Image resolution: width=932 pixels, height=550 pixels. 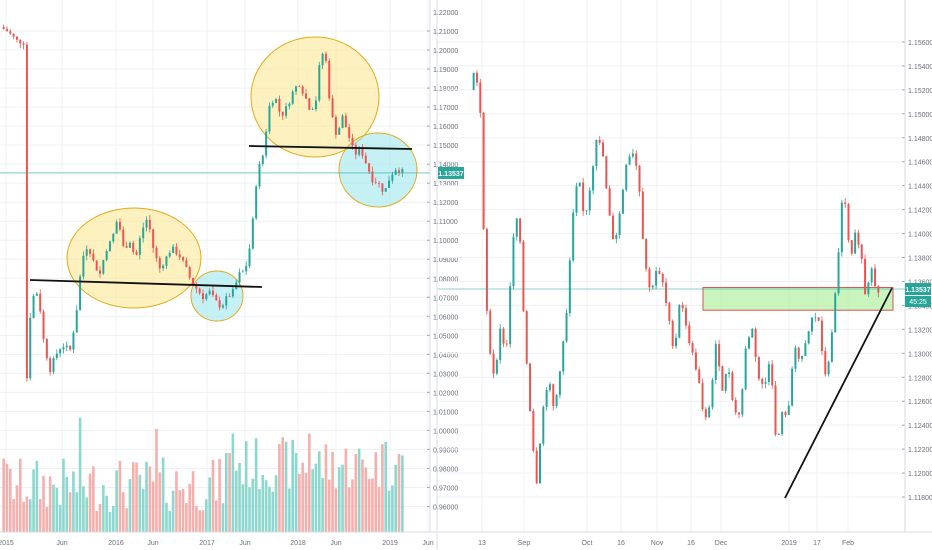 What do you see at coordinates (218, 539) in the screenshot?
I see `weekly-time-axis: 2015 Jun 2016 Jun 2017 Jun 2018 Jun 2019 Jun` at bounding box center [218, 539].